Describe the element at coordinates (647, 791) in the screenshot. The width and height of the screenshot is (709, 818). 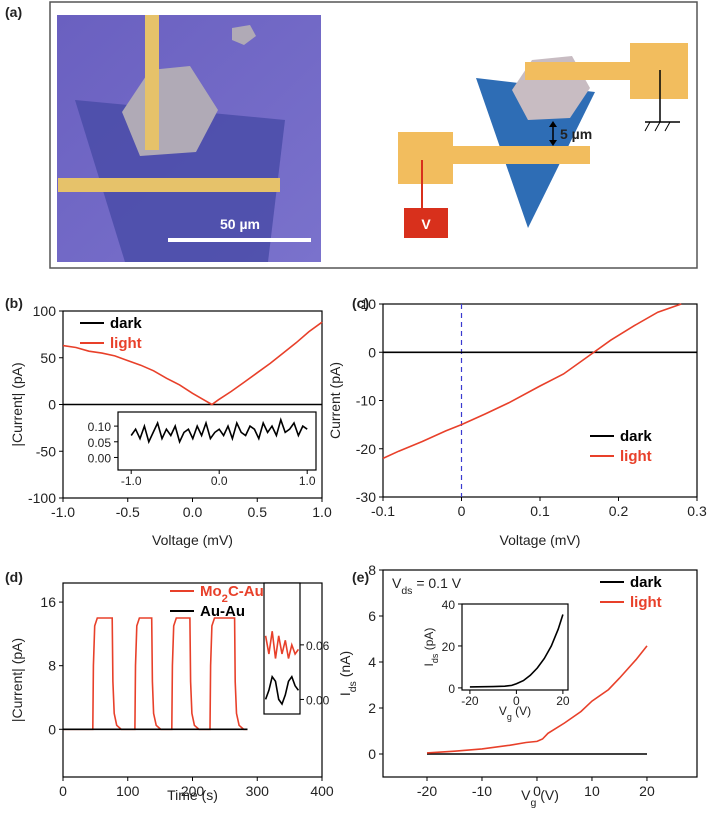
I see `x-tick-label: 20` at that location.